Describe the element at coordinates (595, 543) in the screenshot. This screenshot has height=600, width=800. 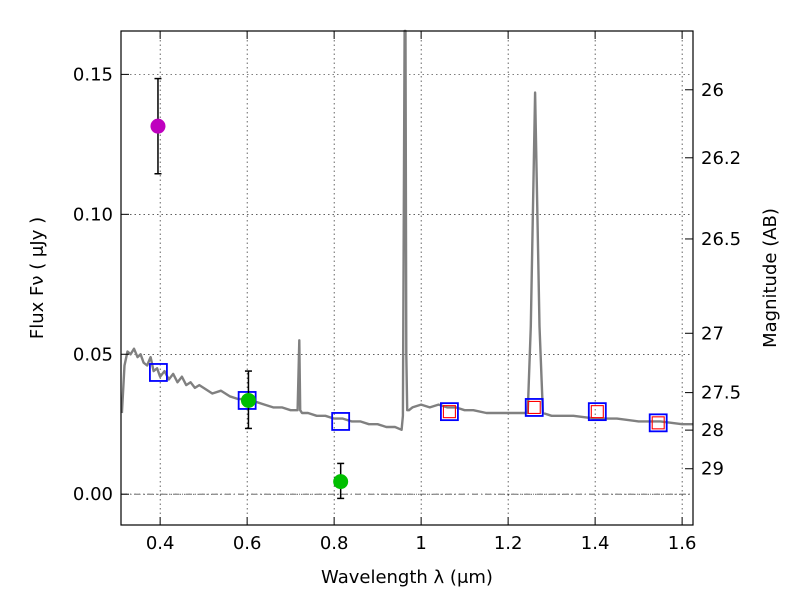
I see `x-tick-label: 1.4` at that location.